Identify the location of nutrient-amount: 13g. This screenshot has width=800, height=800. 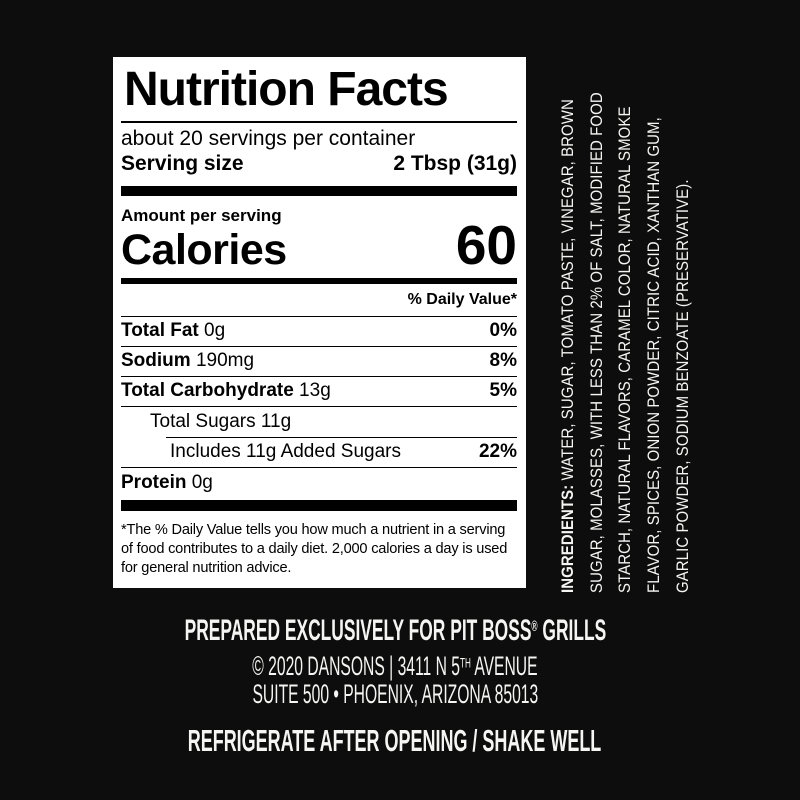
(312, 391).